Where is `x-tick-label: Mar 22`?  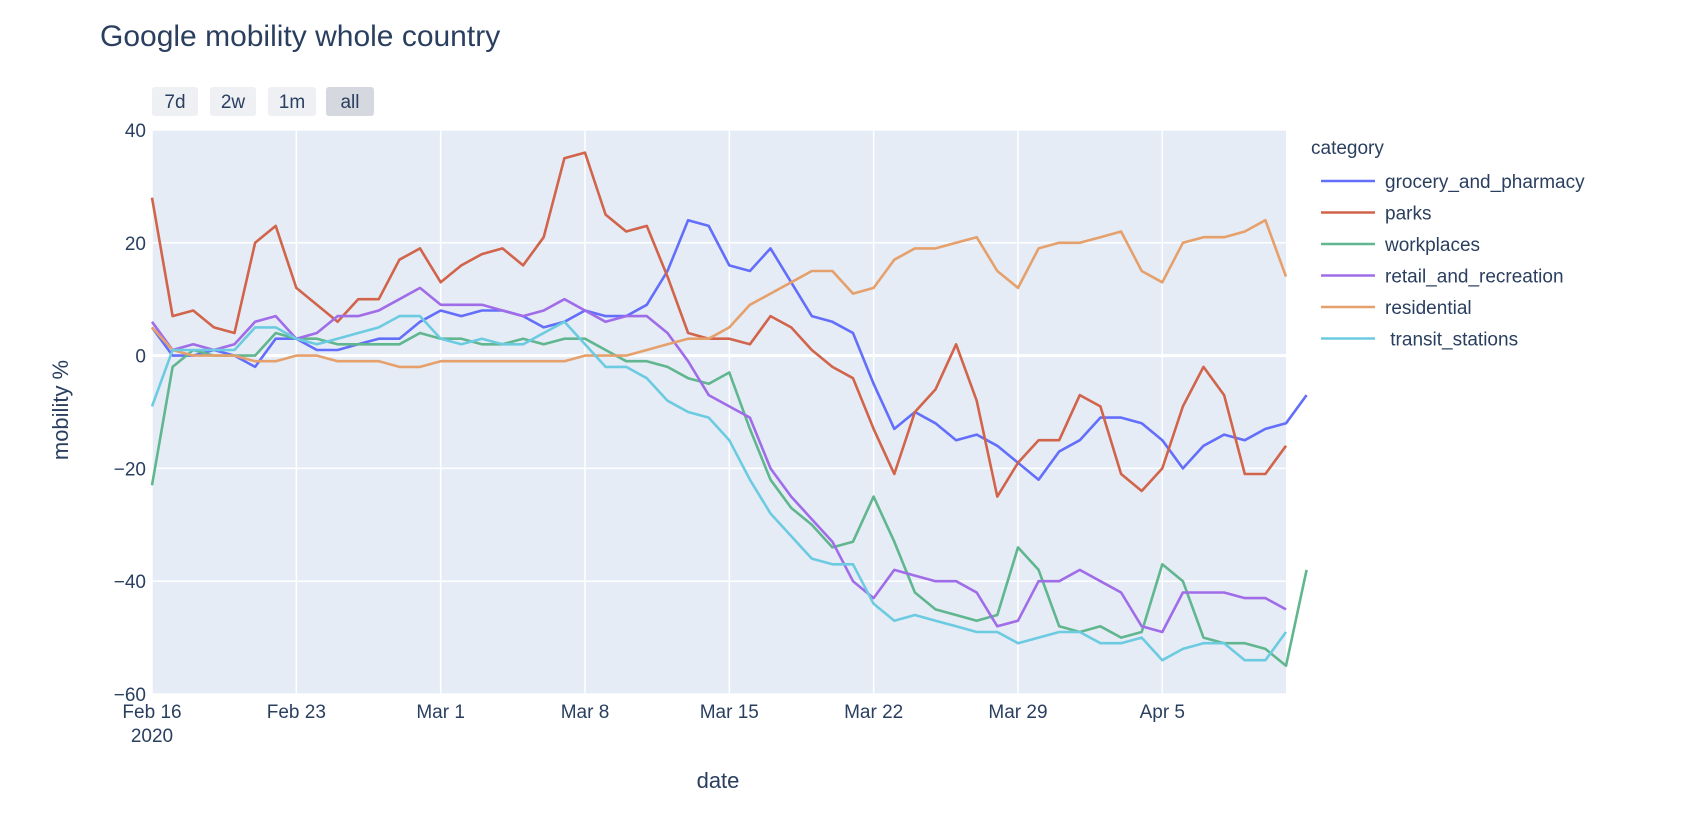
x-tick-label: Mar 22 is located at coordinates (873, 712).